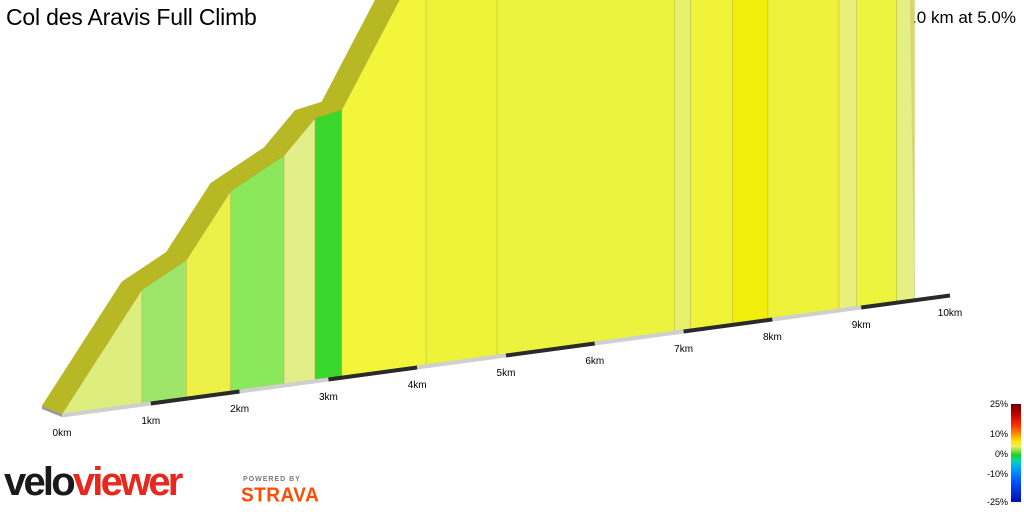 The image size is (1024, 512). Describe the element at coordinates (1016, 453) in the screenshot. I see `gradient-scale-bar` at that location.